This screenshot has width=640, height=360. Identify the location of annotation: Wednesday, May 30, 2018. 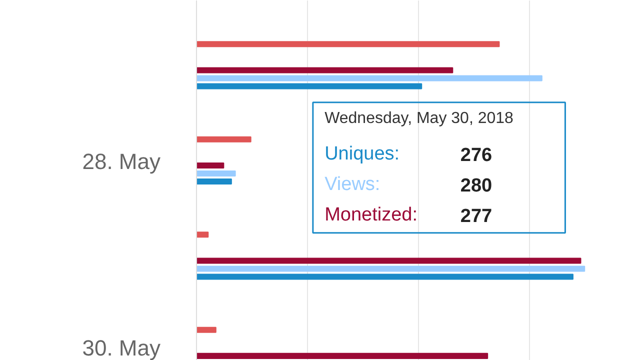
(419, 119).